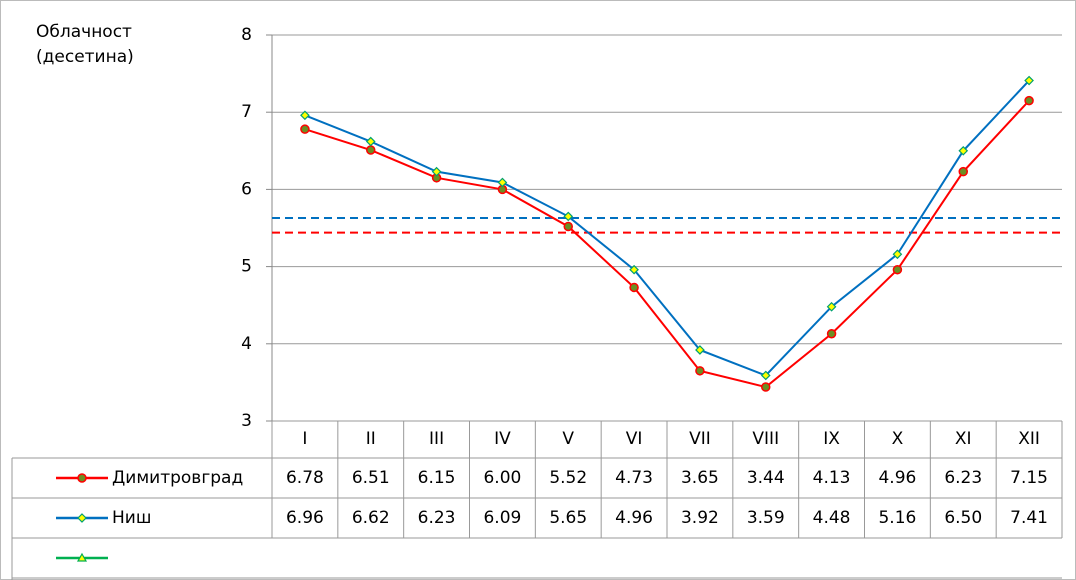 This screenshot has width=1076, height=580. What do you see at coordinates (502, 478) in the screenshot?
I see `table-value: 6.00` at bounding box center [502, 478].